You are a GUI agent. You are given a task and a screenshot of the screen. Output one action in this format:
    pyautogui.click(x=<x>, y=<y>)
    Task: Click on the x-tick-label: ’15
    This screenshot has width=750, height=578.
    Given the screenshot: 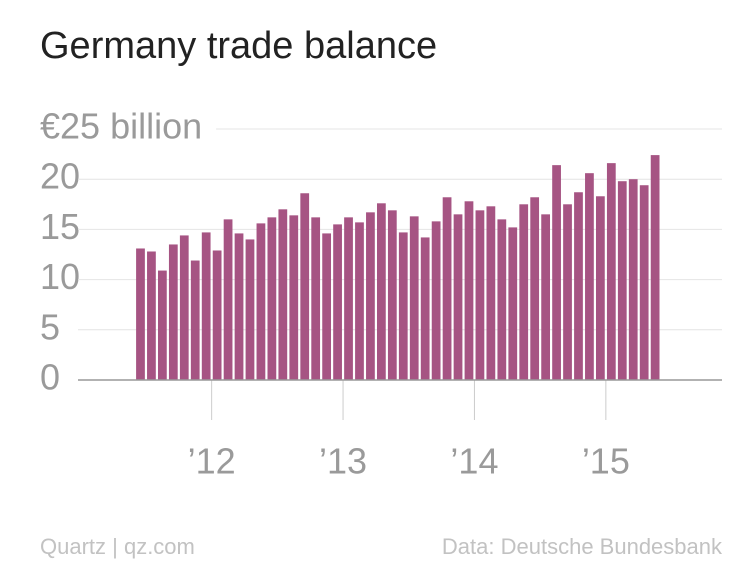 What is the action you would take?
    pyautogui.click(x=606, y=461)
    